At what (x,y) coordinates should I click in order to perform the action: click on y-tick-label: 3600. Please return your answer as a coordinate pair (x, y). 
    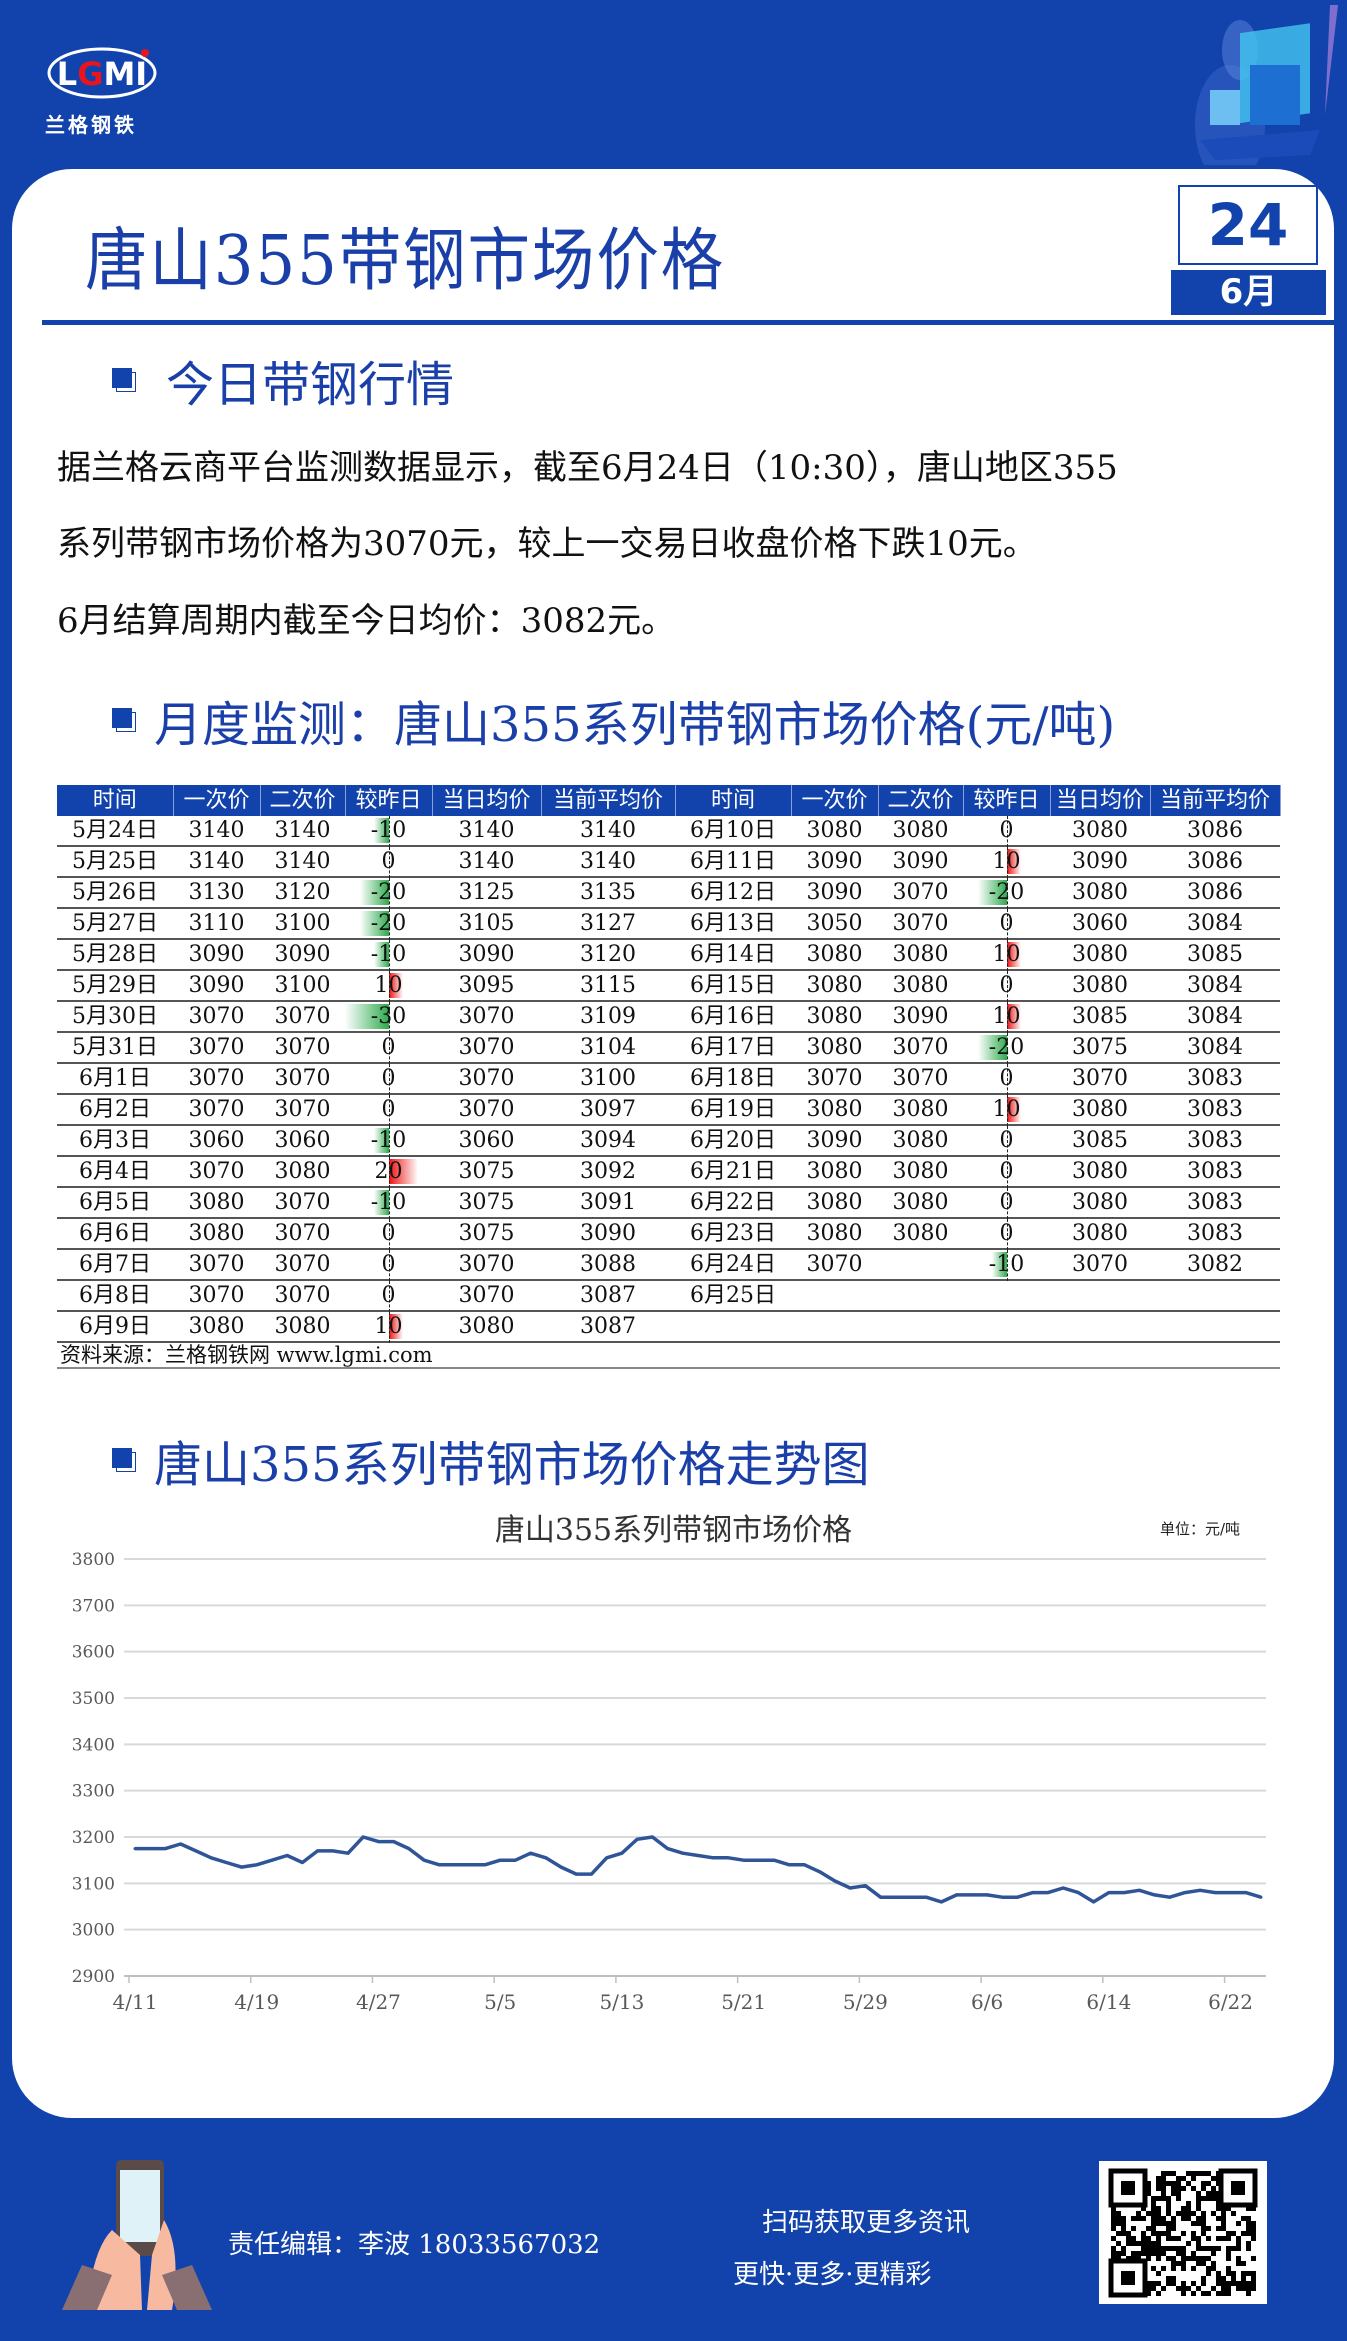
    Looking at the image, I should click on (93, 1653).